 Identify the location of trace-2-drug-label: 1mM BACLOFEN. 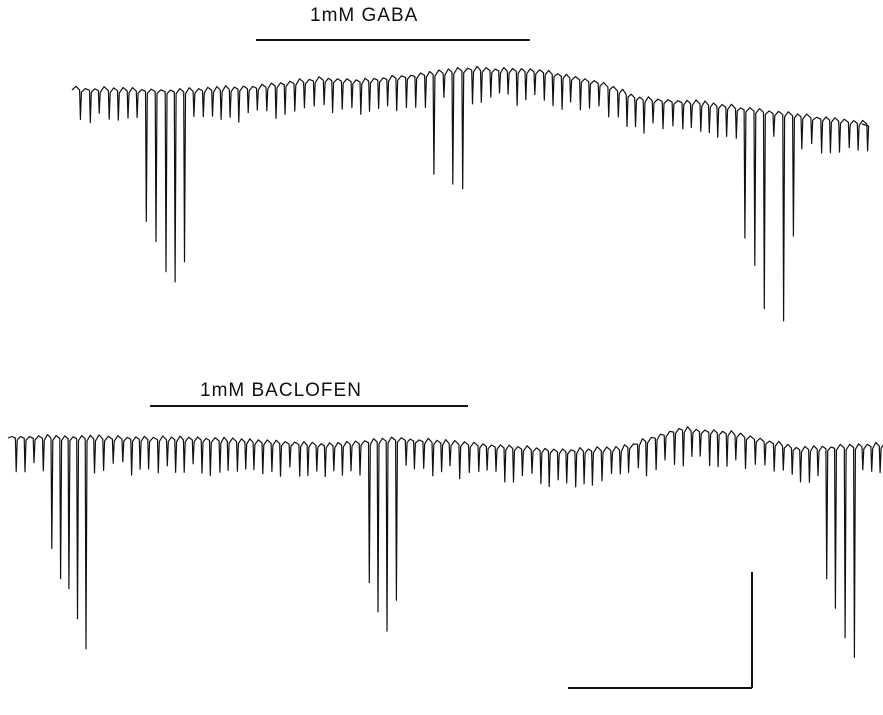
(281, 390).